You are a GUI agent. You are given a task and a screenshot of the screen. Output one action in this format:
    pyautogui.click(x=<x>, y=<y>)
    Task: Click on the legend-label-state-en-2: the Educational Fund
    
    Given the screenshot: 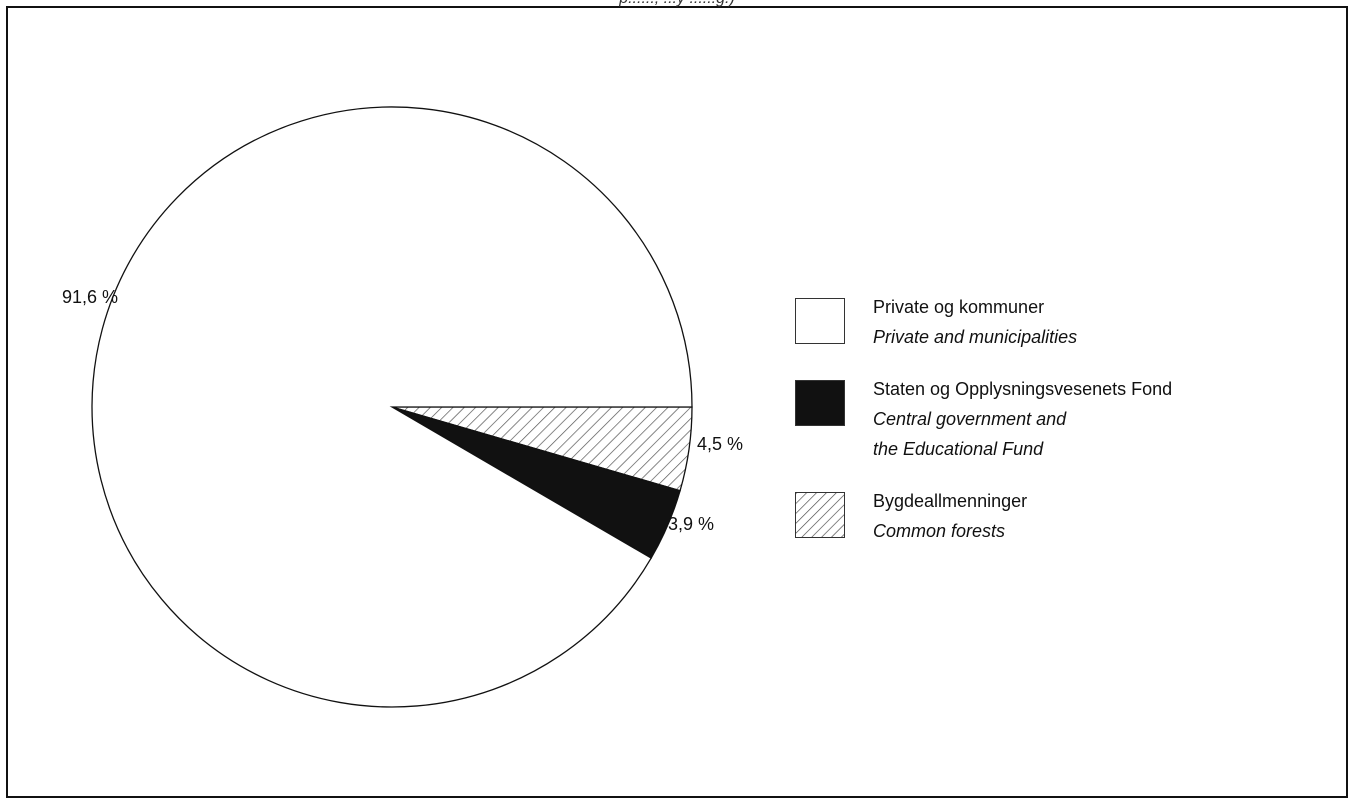 What is the action you would take?
    pyautogui.click(x=958, y=449)
    